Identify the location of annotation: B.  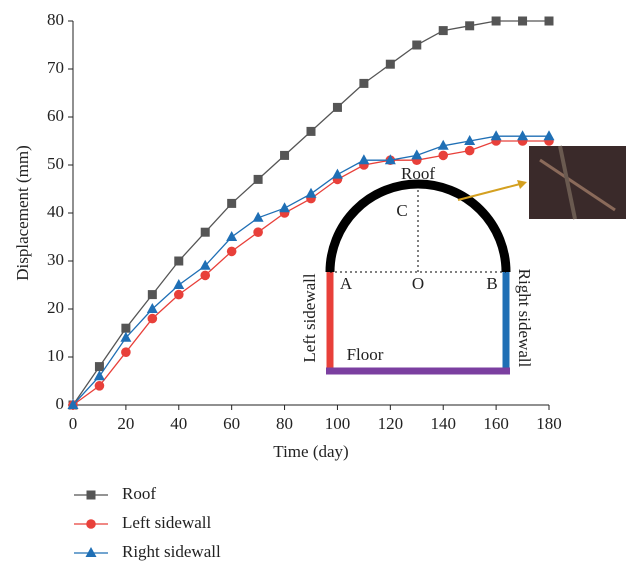
(491, 283).